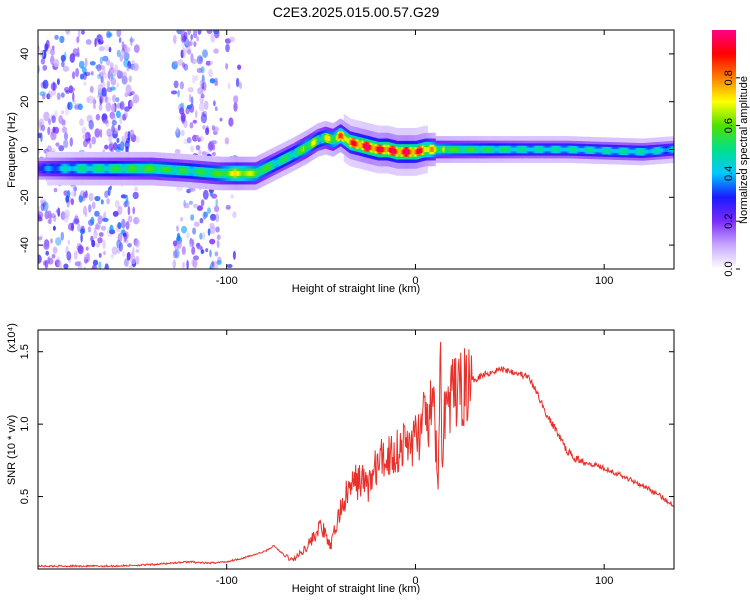  What do you see at coordinates (25, 424) in the screenshot?
I see `snr-y-tick-label: 1.0` at bounding box center [25, 424].